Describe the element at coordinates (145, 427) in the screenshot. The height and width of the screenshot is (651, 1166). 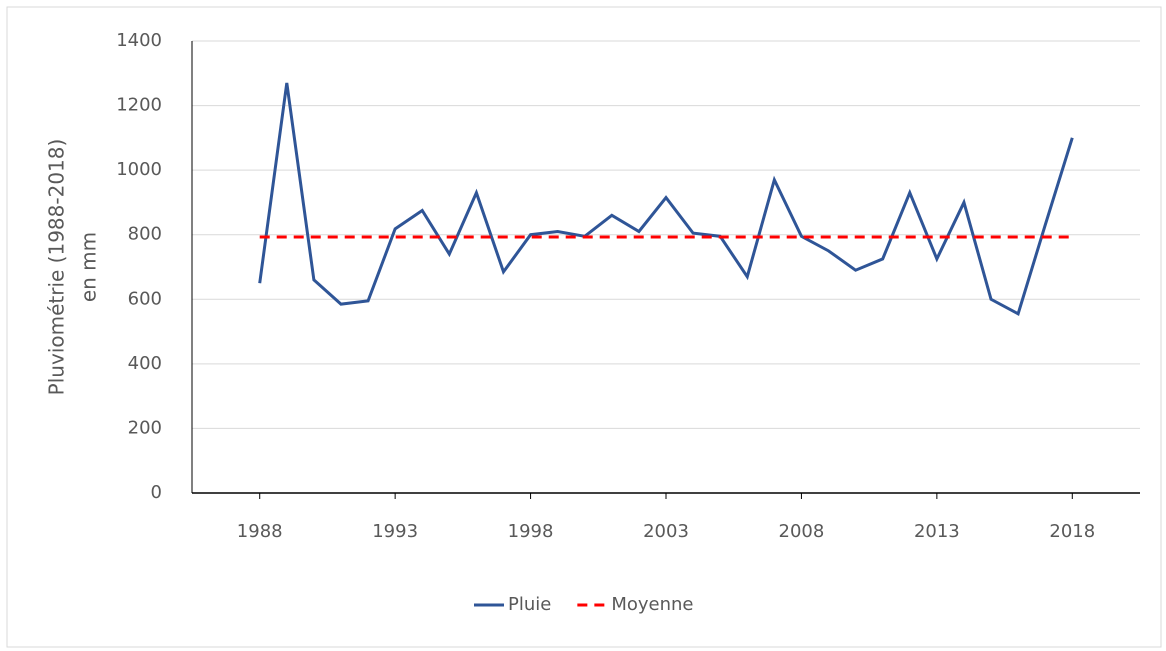
I see `y-tick-label: 200` at that location.